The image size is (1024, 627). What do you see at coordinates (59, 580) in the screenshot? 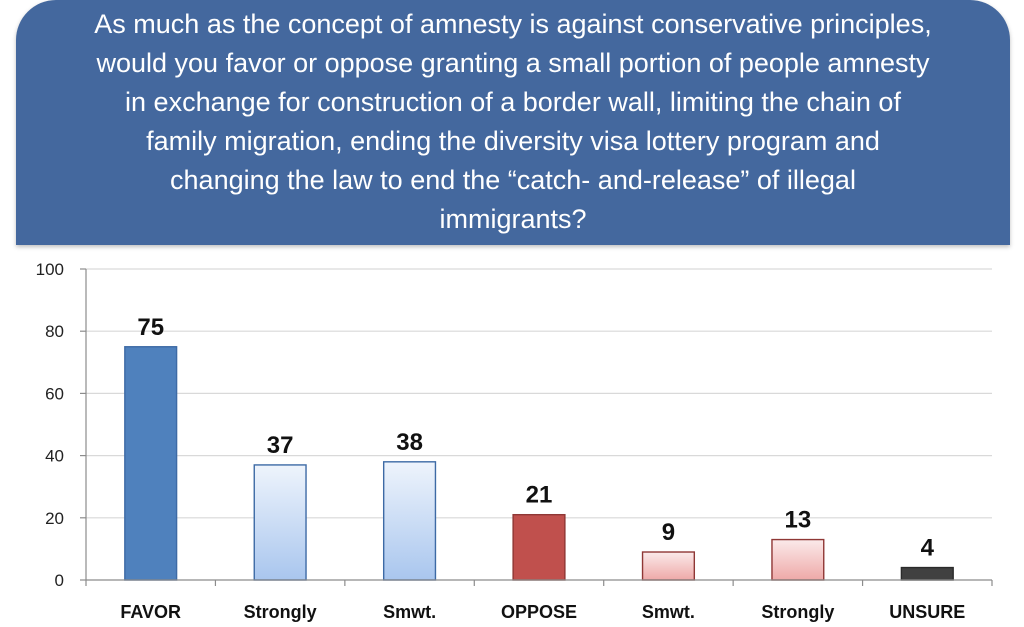
I see `y-tick-label: 0` at bounding box center [59, 580].